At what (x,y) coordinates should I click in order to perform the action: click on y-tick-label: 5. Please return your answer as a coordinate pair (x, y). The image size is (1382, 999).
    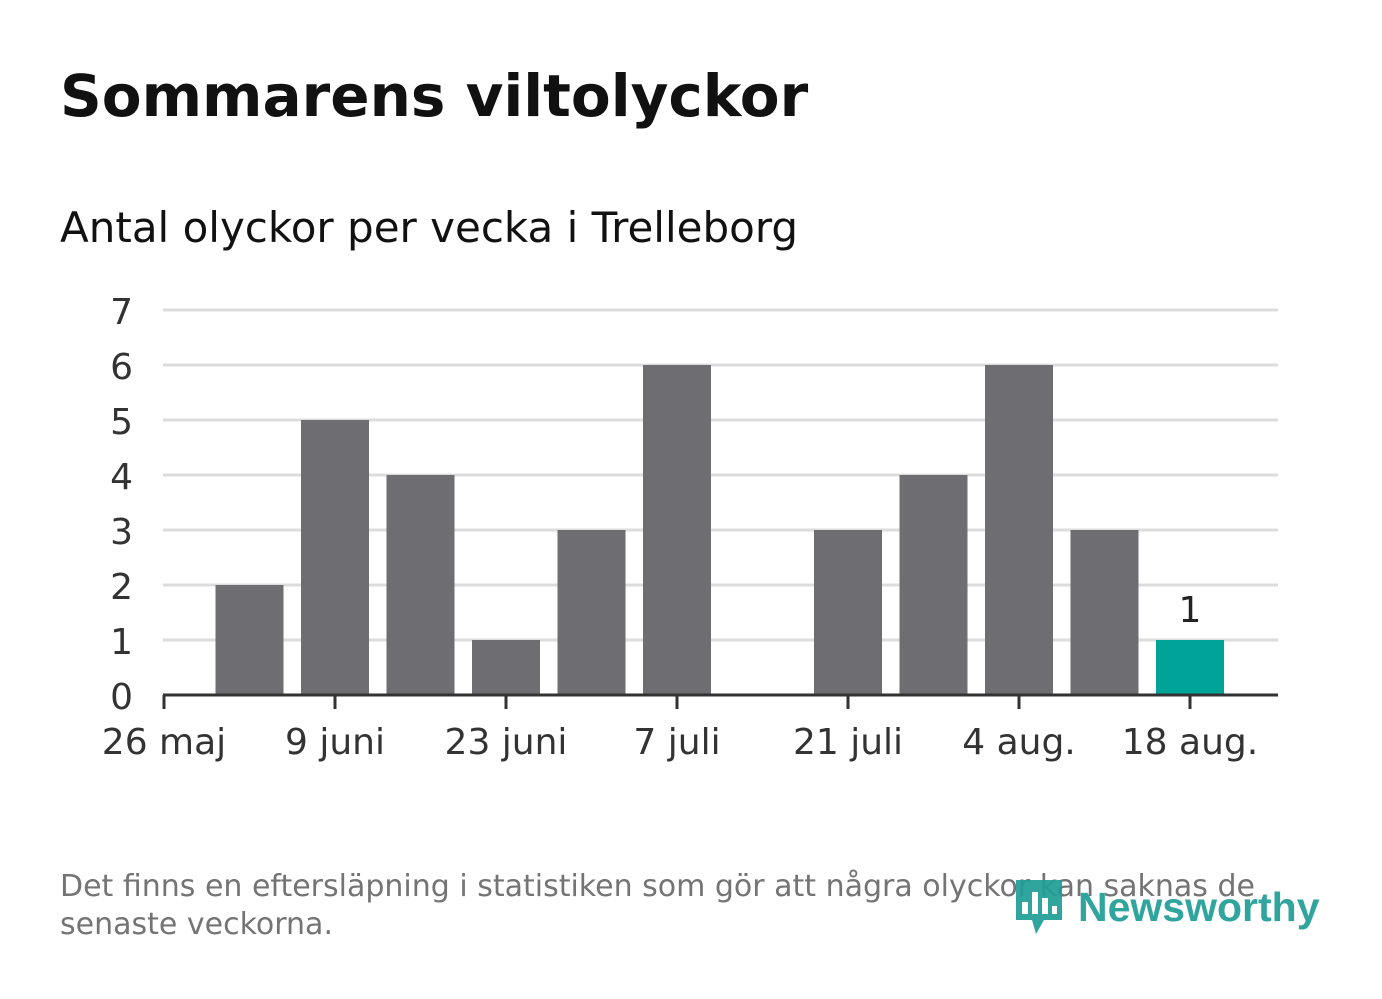
    Looking at the image, I should click on (121, 422).